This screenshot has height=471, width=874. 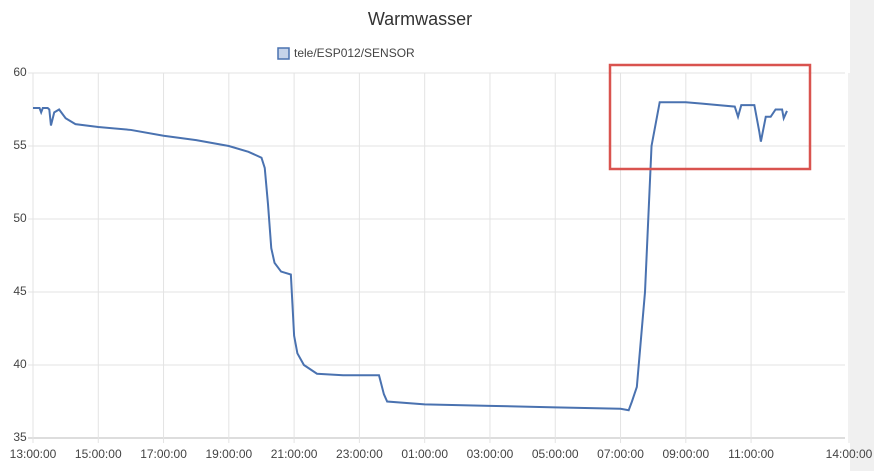 What do you see at coordinates (862, 235) in the screenshot?
I see `side-panel` at bounding box center [862, 235].